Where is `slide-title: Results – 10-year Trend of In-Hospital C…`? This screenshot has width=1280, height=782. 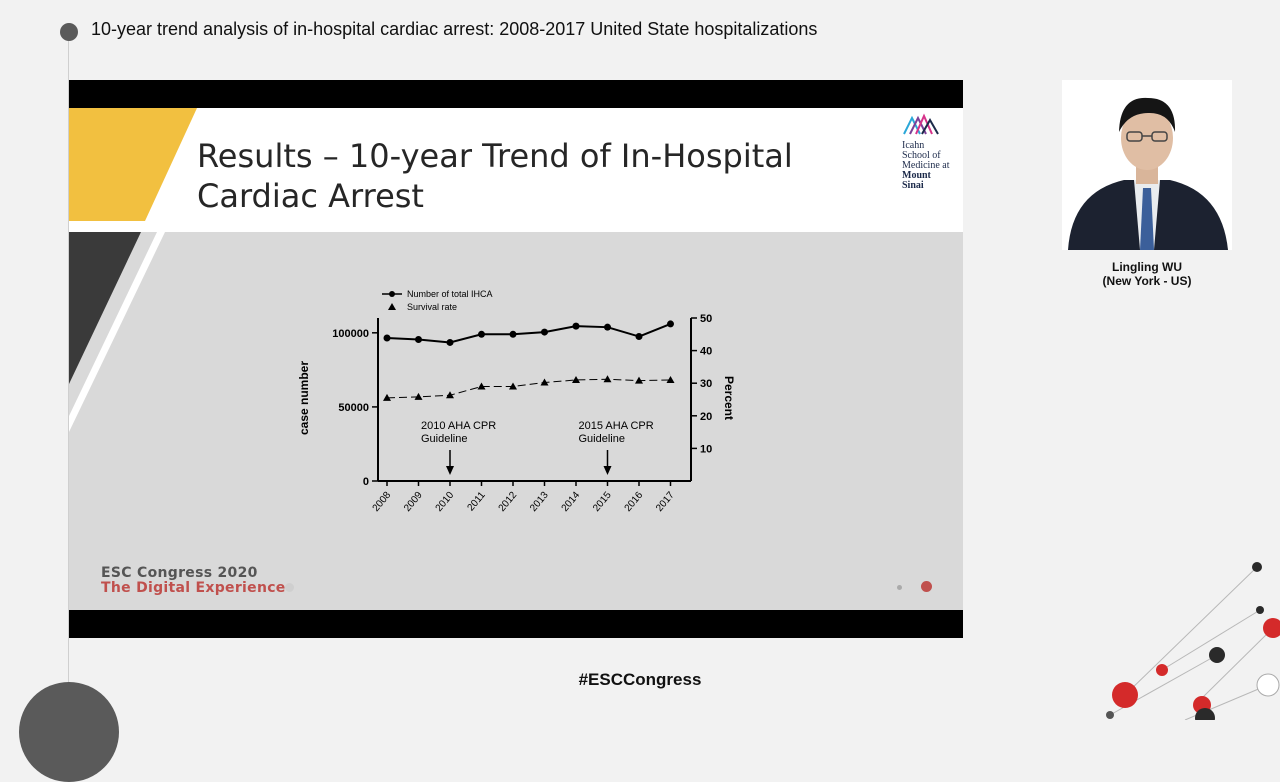 slide-title: Results – 10-year Trend of In-Hospital C… is located at coordinates (495, 176).